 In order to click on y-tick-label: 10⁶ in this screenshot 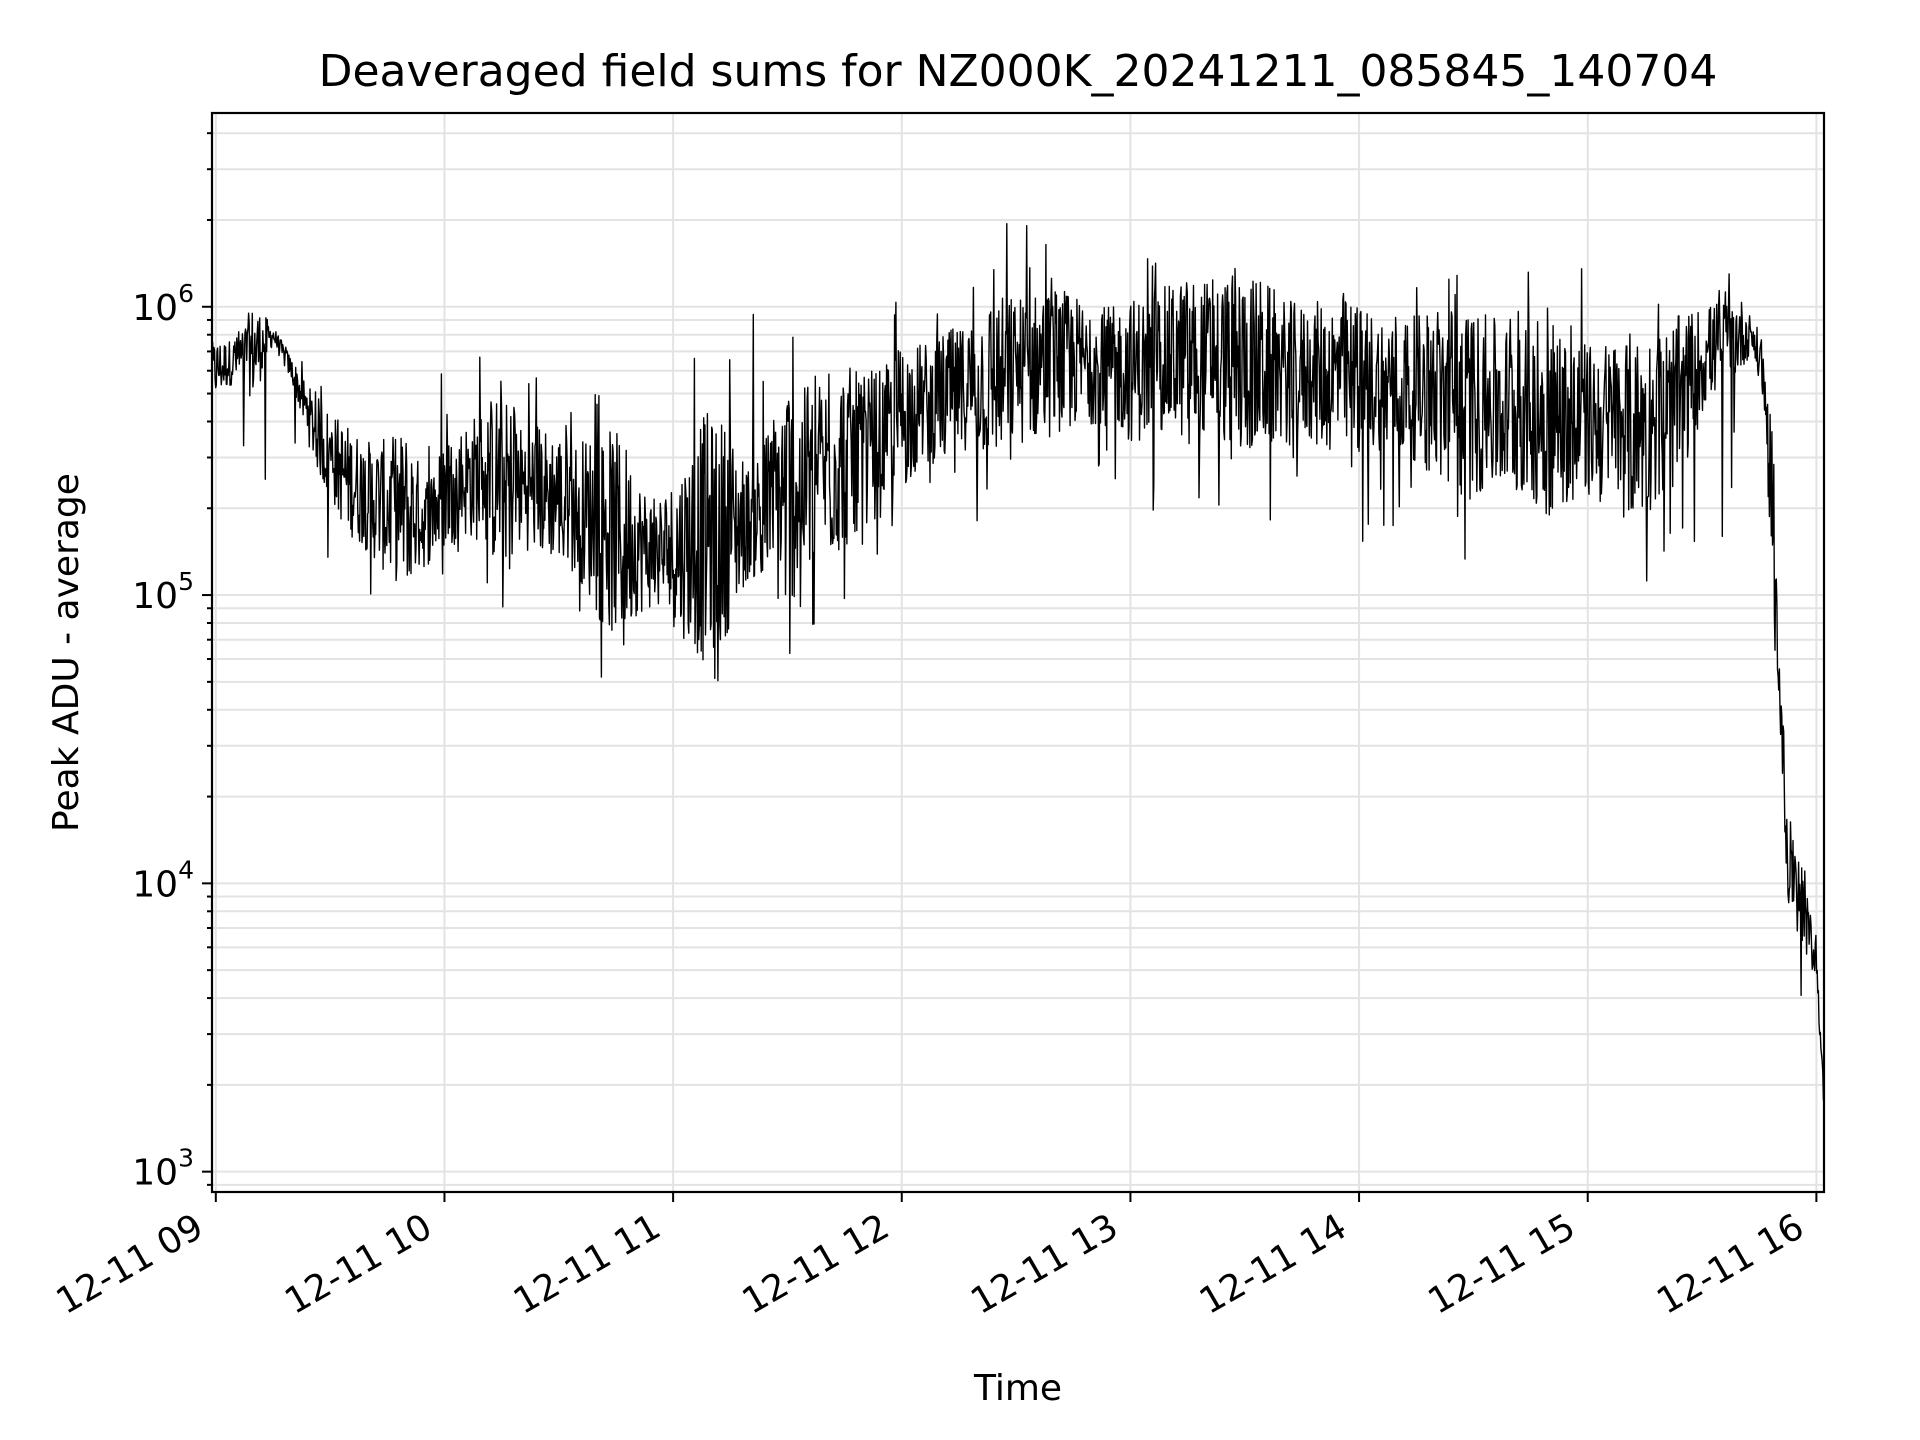, I will do `click(163, 304)`.